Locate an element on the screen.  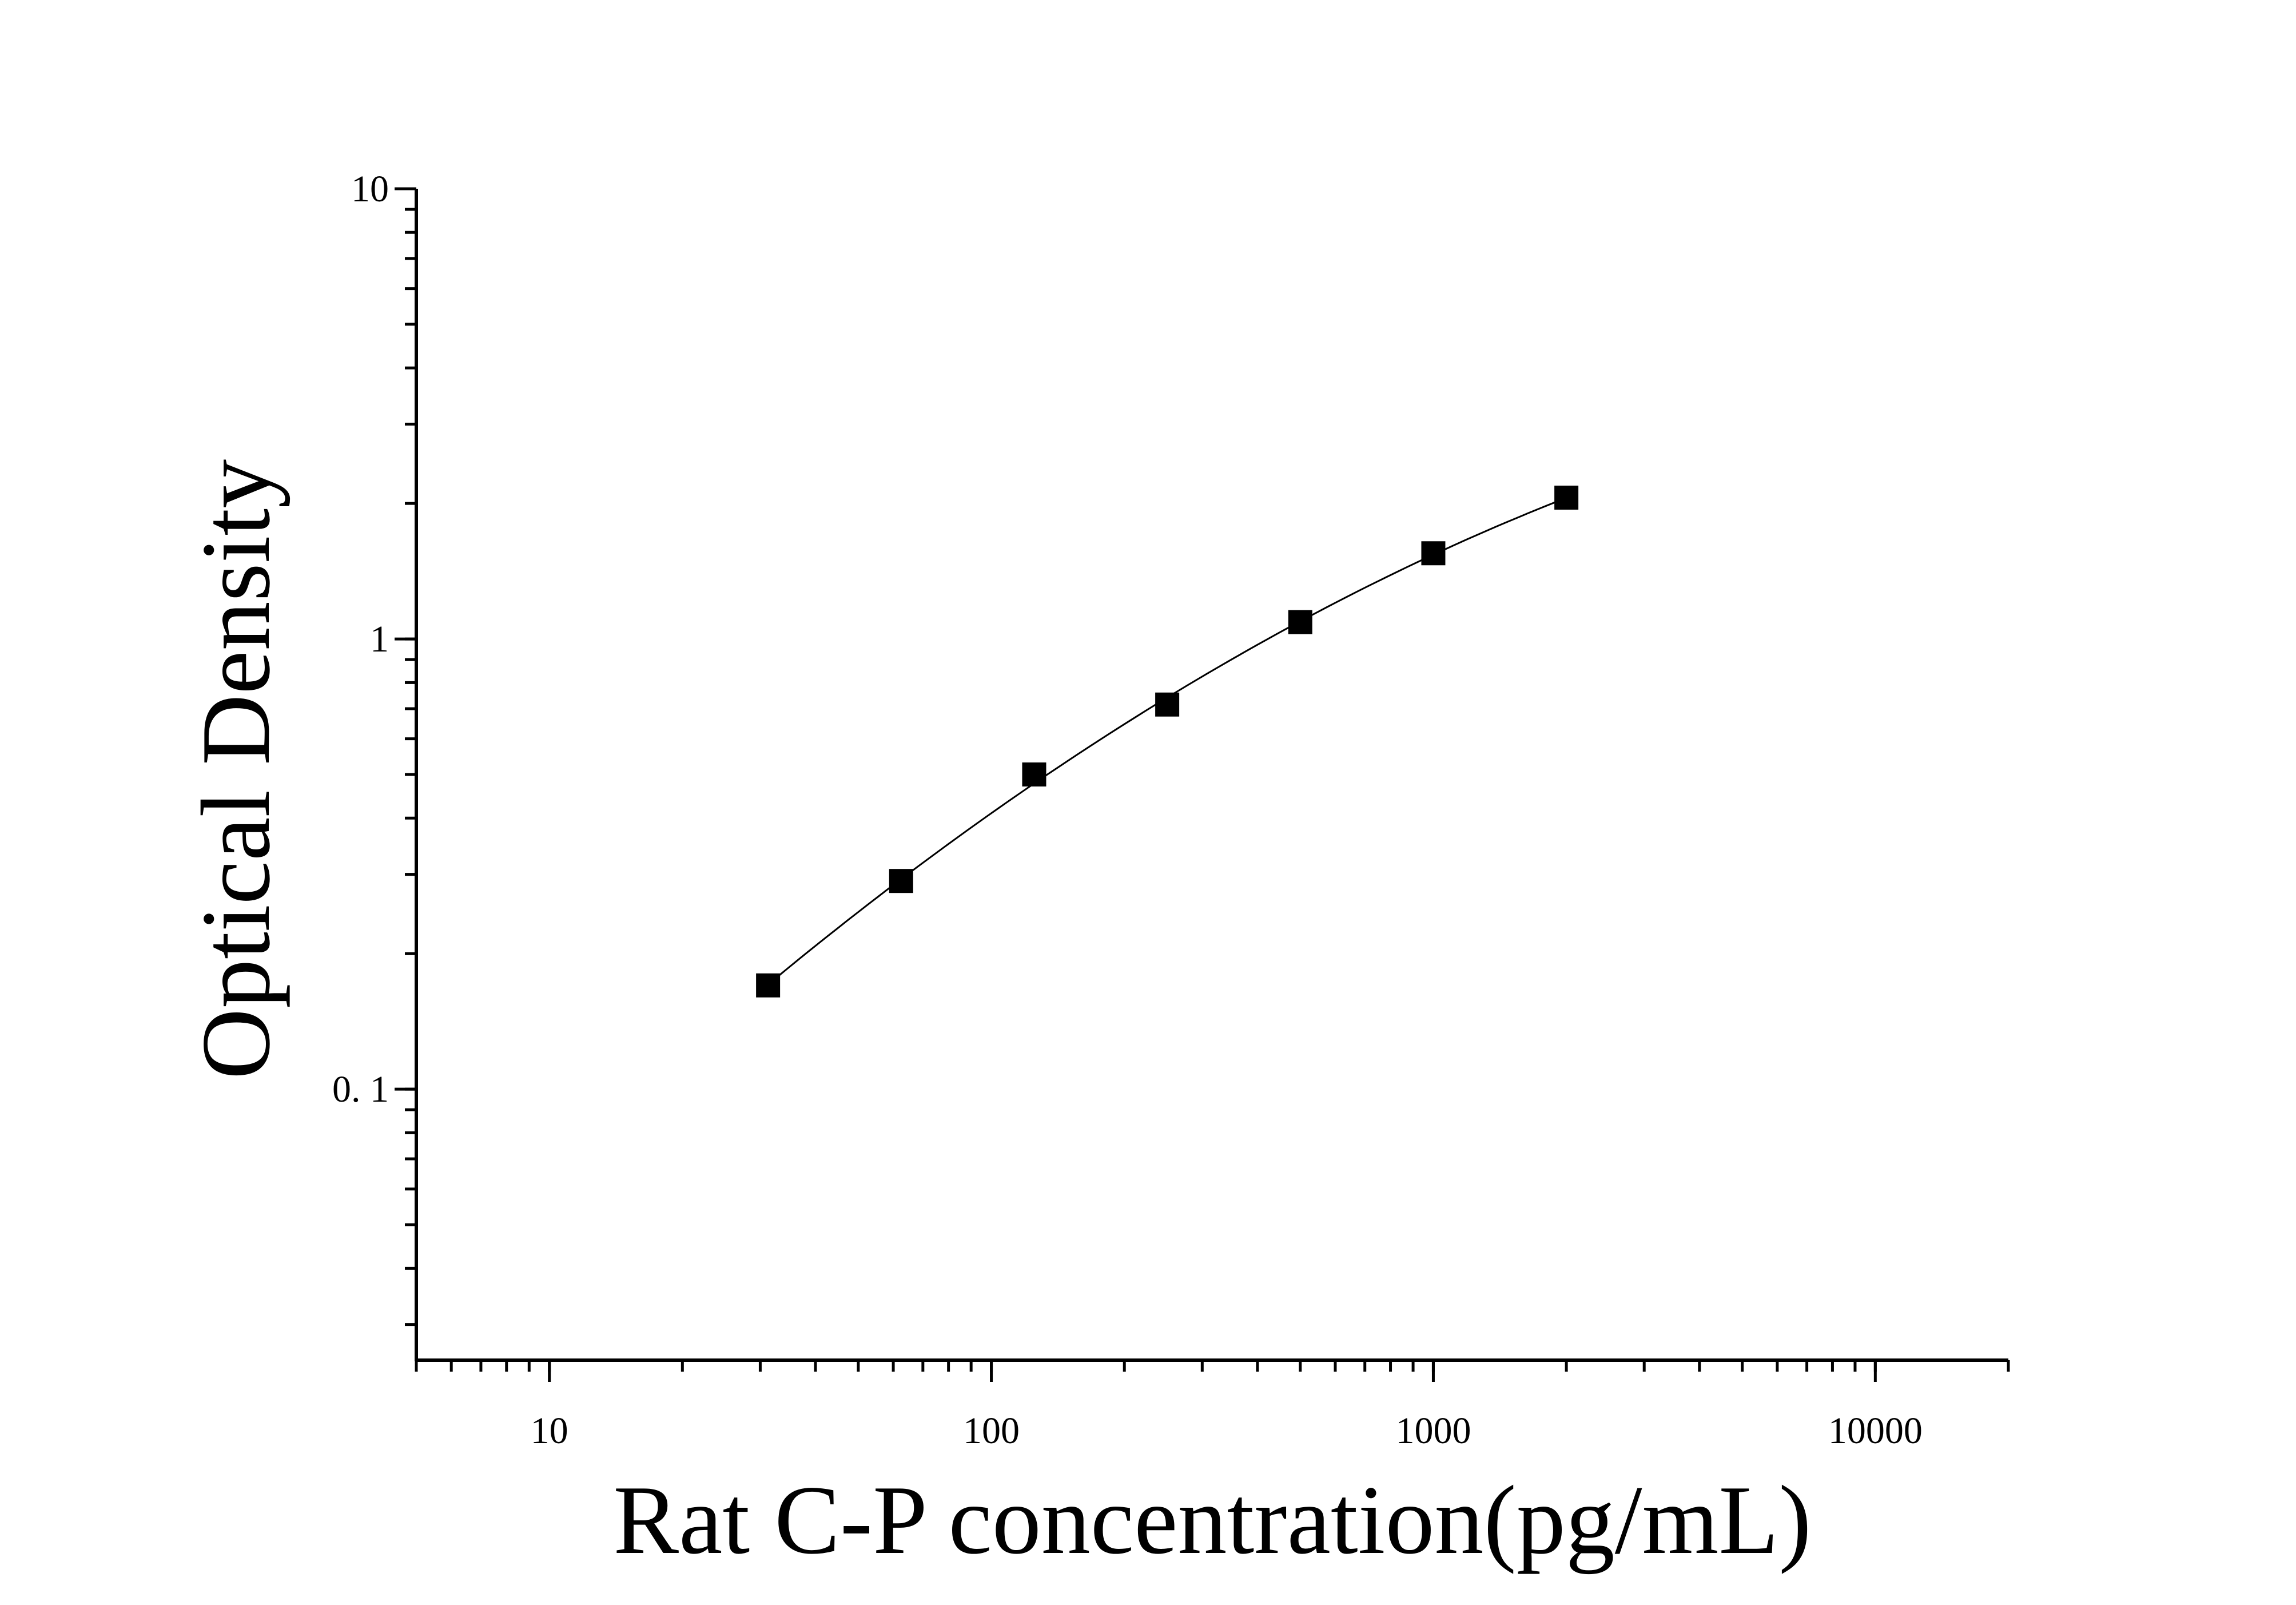
x-tick-label: 1000 is located at coordinates (1433, 1431).